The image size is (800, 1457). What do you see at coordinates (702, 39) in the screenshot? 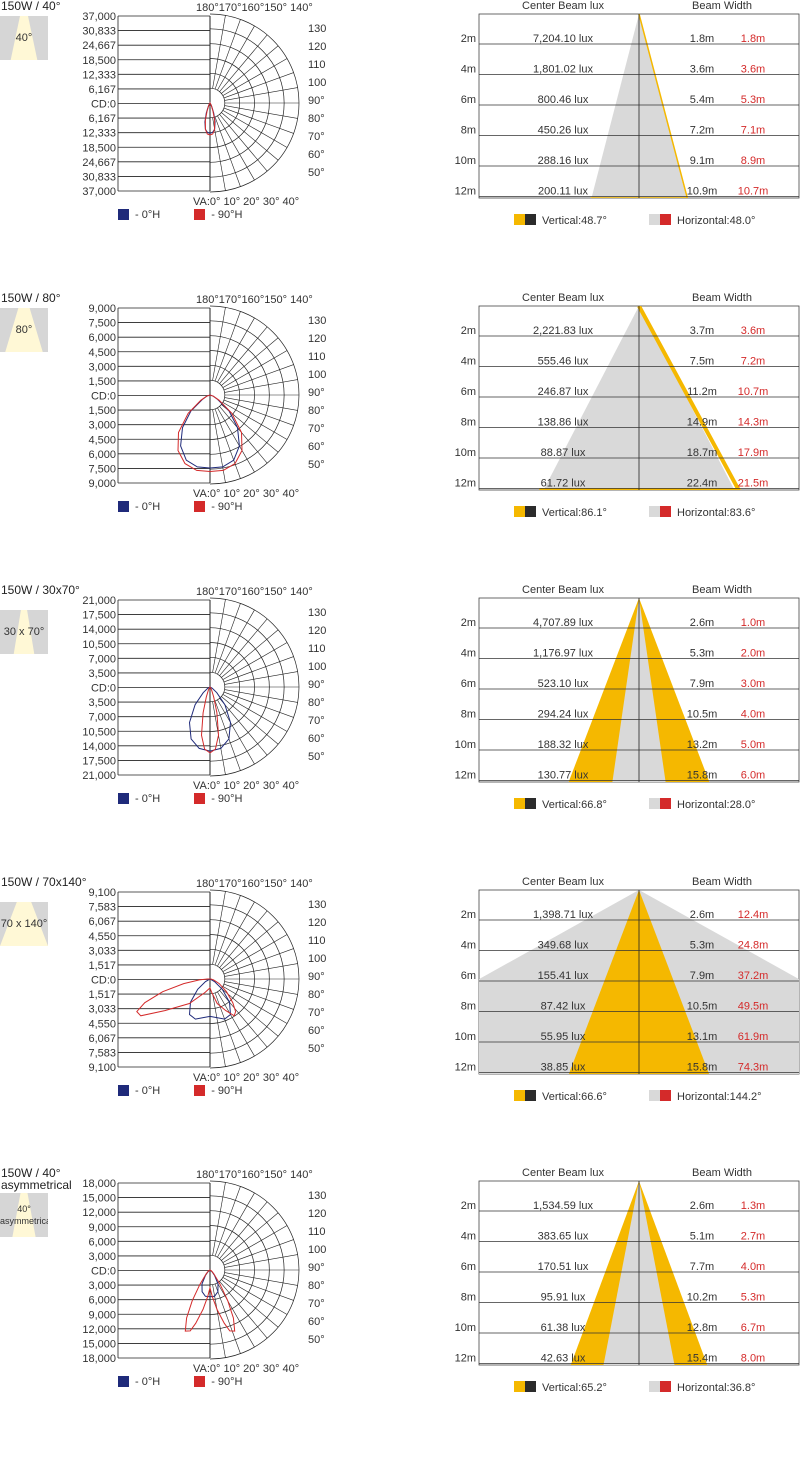
I see `beam-width-vertical: 1.8m` at bounding box center [702, 39].